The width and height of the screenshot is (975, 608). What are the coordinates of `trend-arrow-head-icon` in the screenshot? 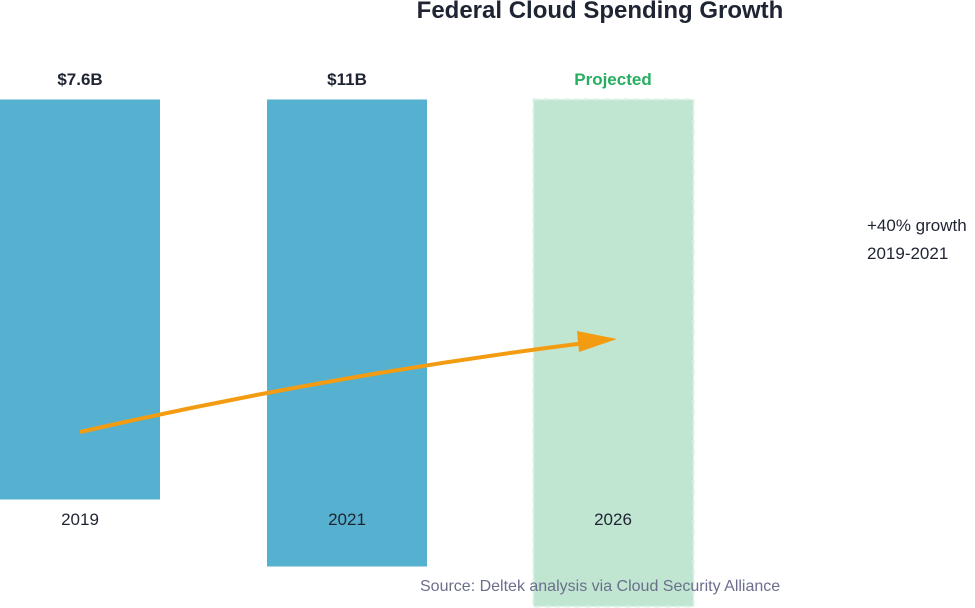 It's located at (597, 341).